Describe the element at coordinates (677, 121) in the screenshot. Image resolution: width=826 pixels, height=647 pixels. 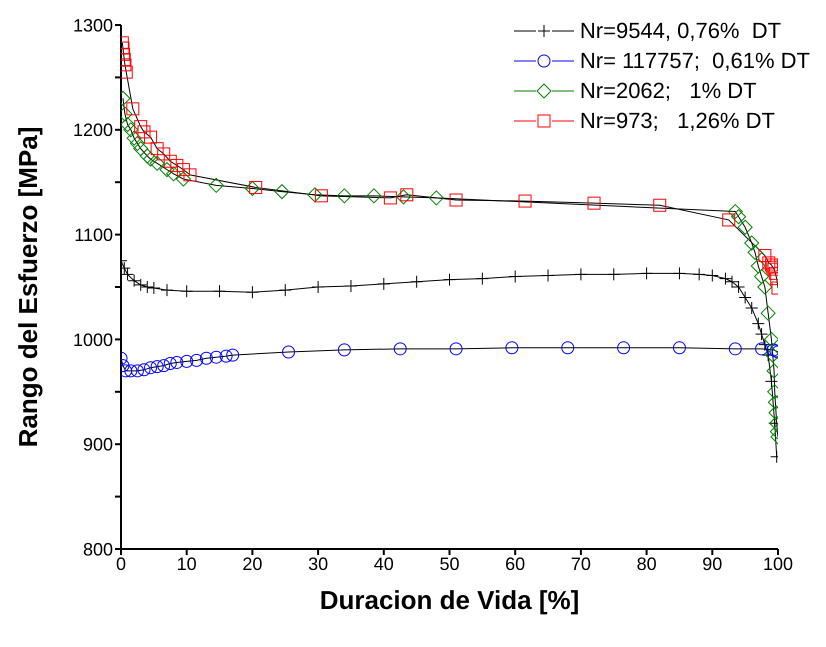
I see `legend-label: Nr=973; 1,26% DT` at that location.